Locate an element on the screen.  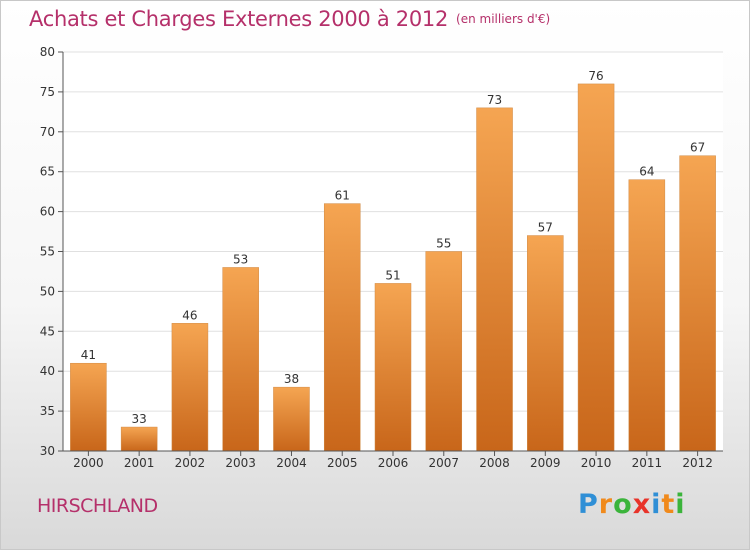
x-tick-label: 2005 is located at coordinates (342, 463).